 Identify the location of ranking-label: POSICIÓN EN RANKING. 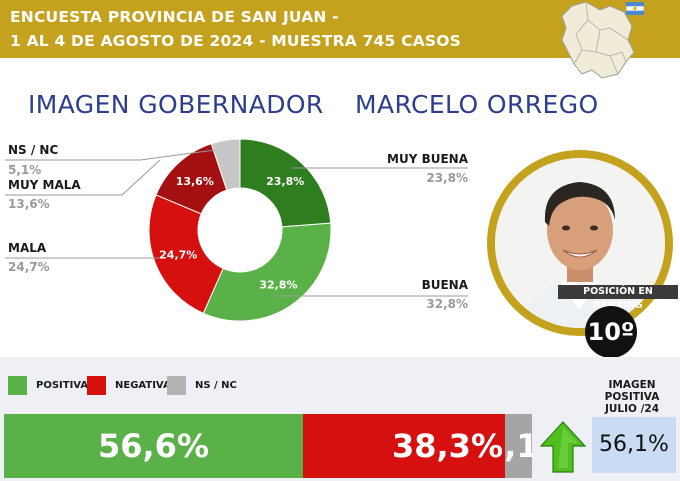
(618, 298).